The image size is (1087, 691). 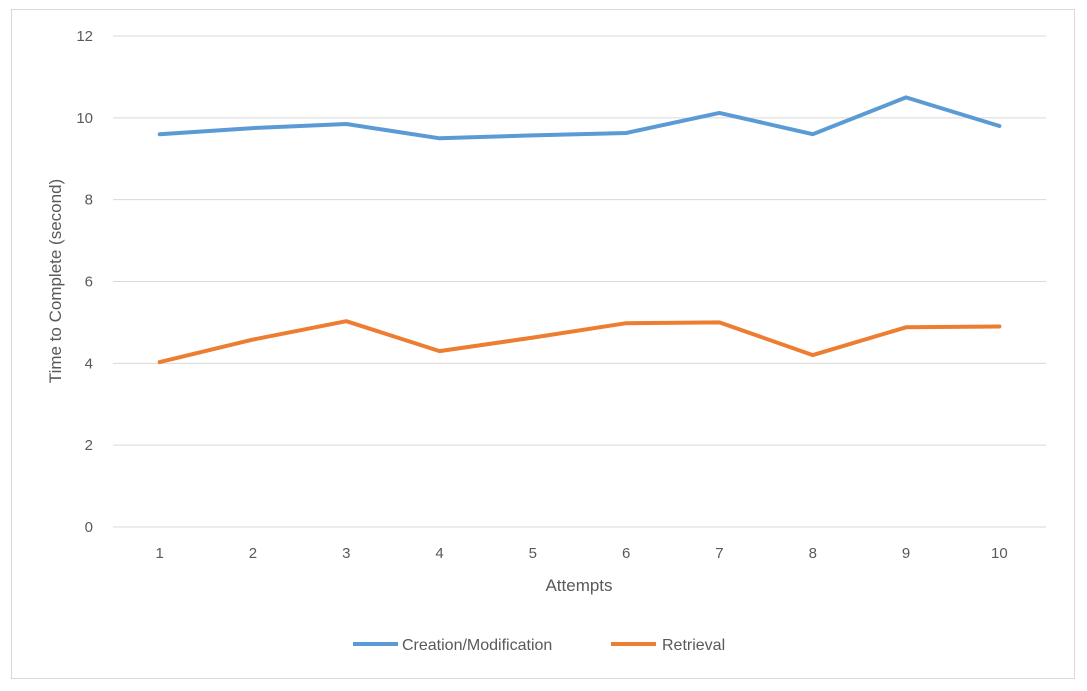 What do you see at coordinates (346, 553) in the screenshot?
I see `x-tick-label: 3` at bounding box center [346, 553].